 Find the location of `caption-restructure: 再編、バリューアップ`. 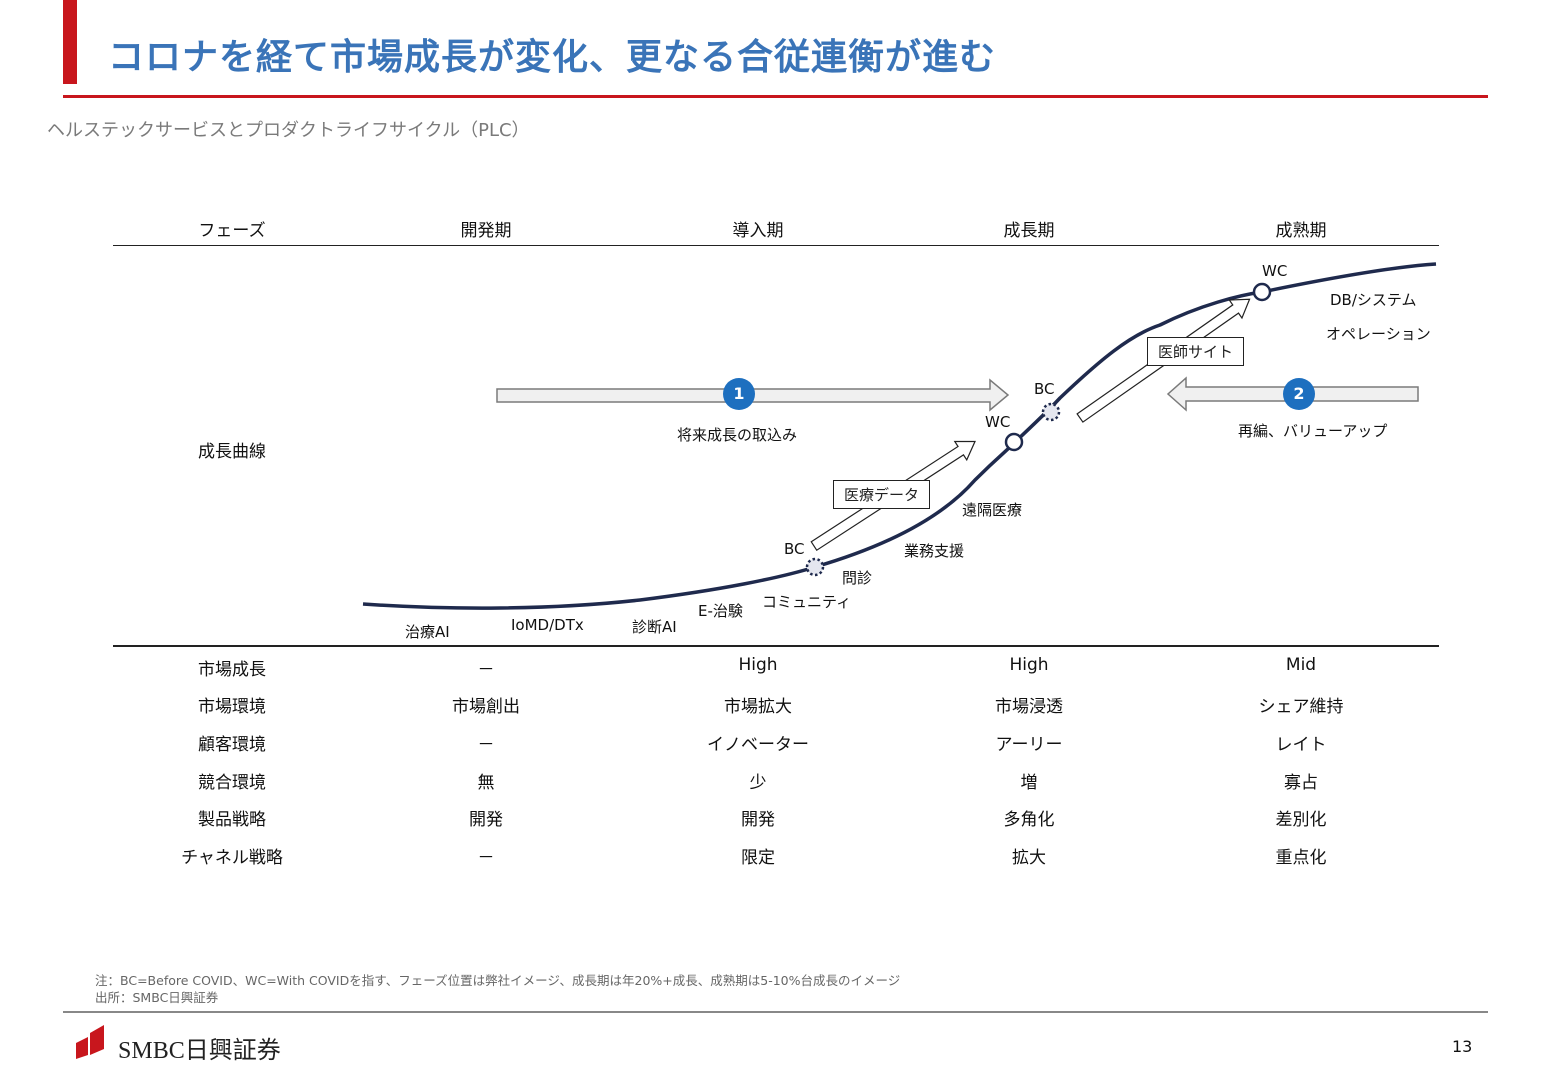

caption-restructure: 再編、バリューアップ is located at coordinates (1313, 431).